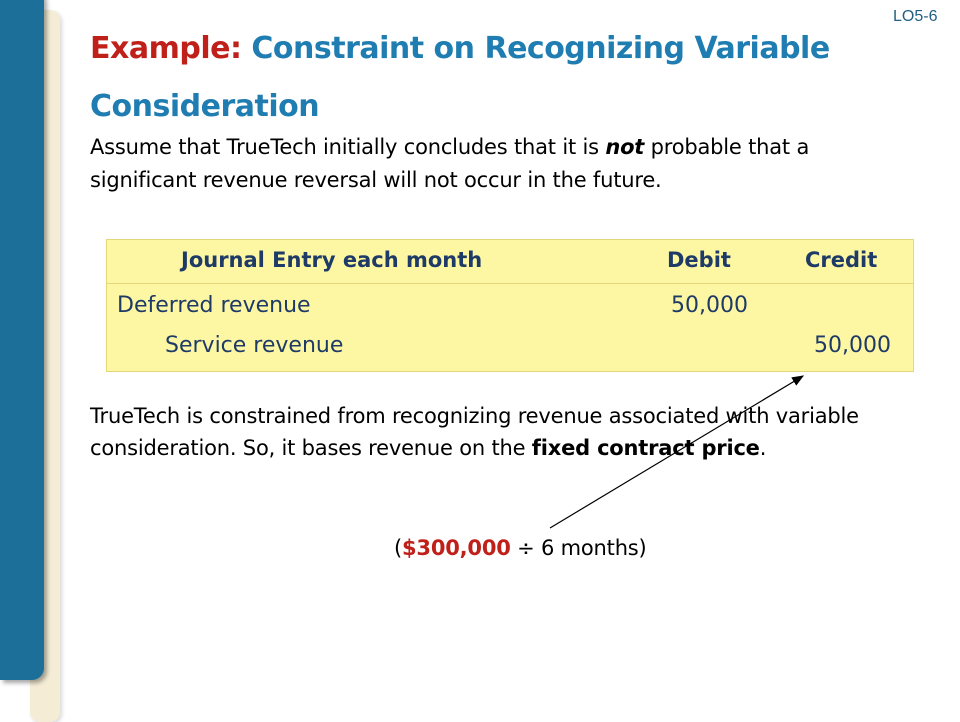  I want to click on row-2-credit: 50,000, so click(852, 345).